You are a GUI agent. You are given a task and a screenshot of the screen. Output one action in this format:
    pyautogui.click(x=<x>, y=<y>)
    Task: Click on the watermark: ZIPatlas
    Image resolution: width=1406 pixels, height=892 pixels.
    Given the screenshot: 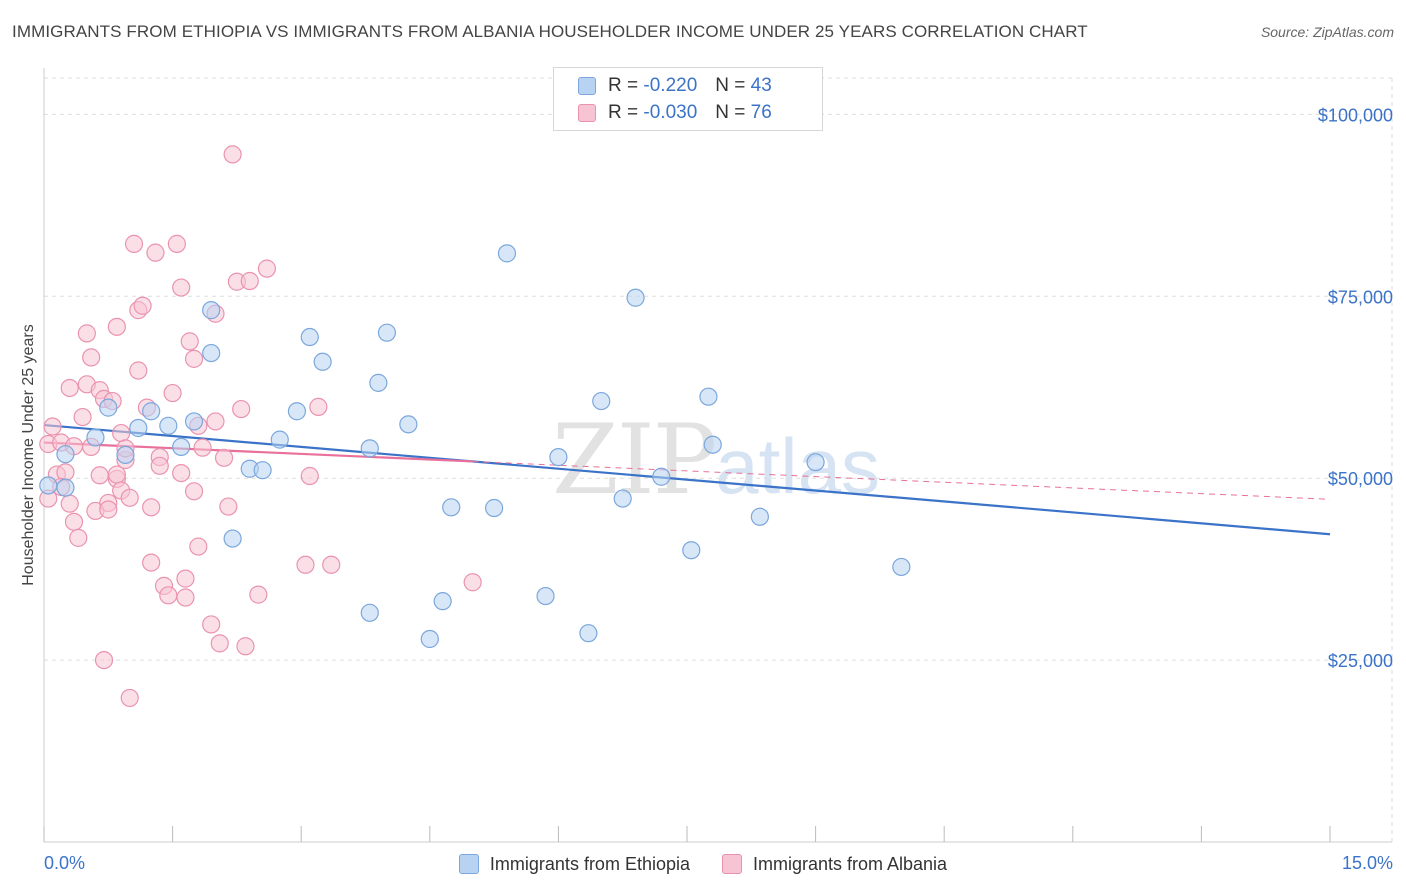 What is the action you would take?
    pyautogui.click(x=716, y=460)
    